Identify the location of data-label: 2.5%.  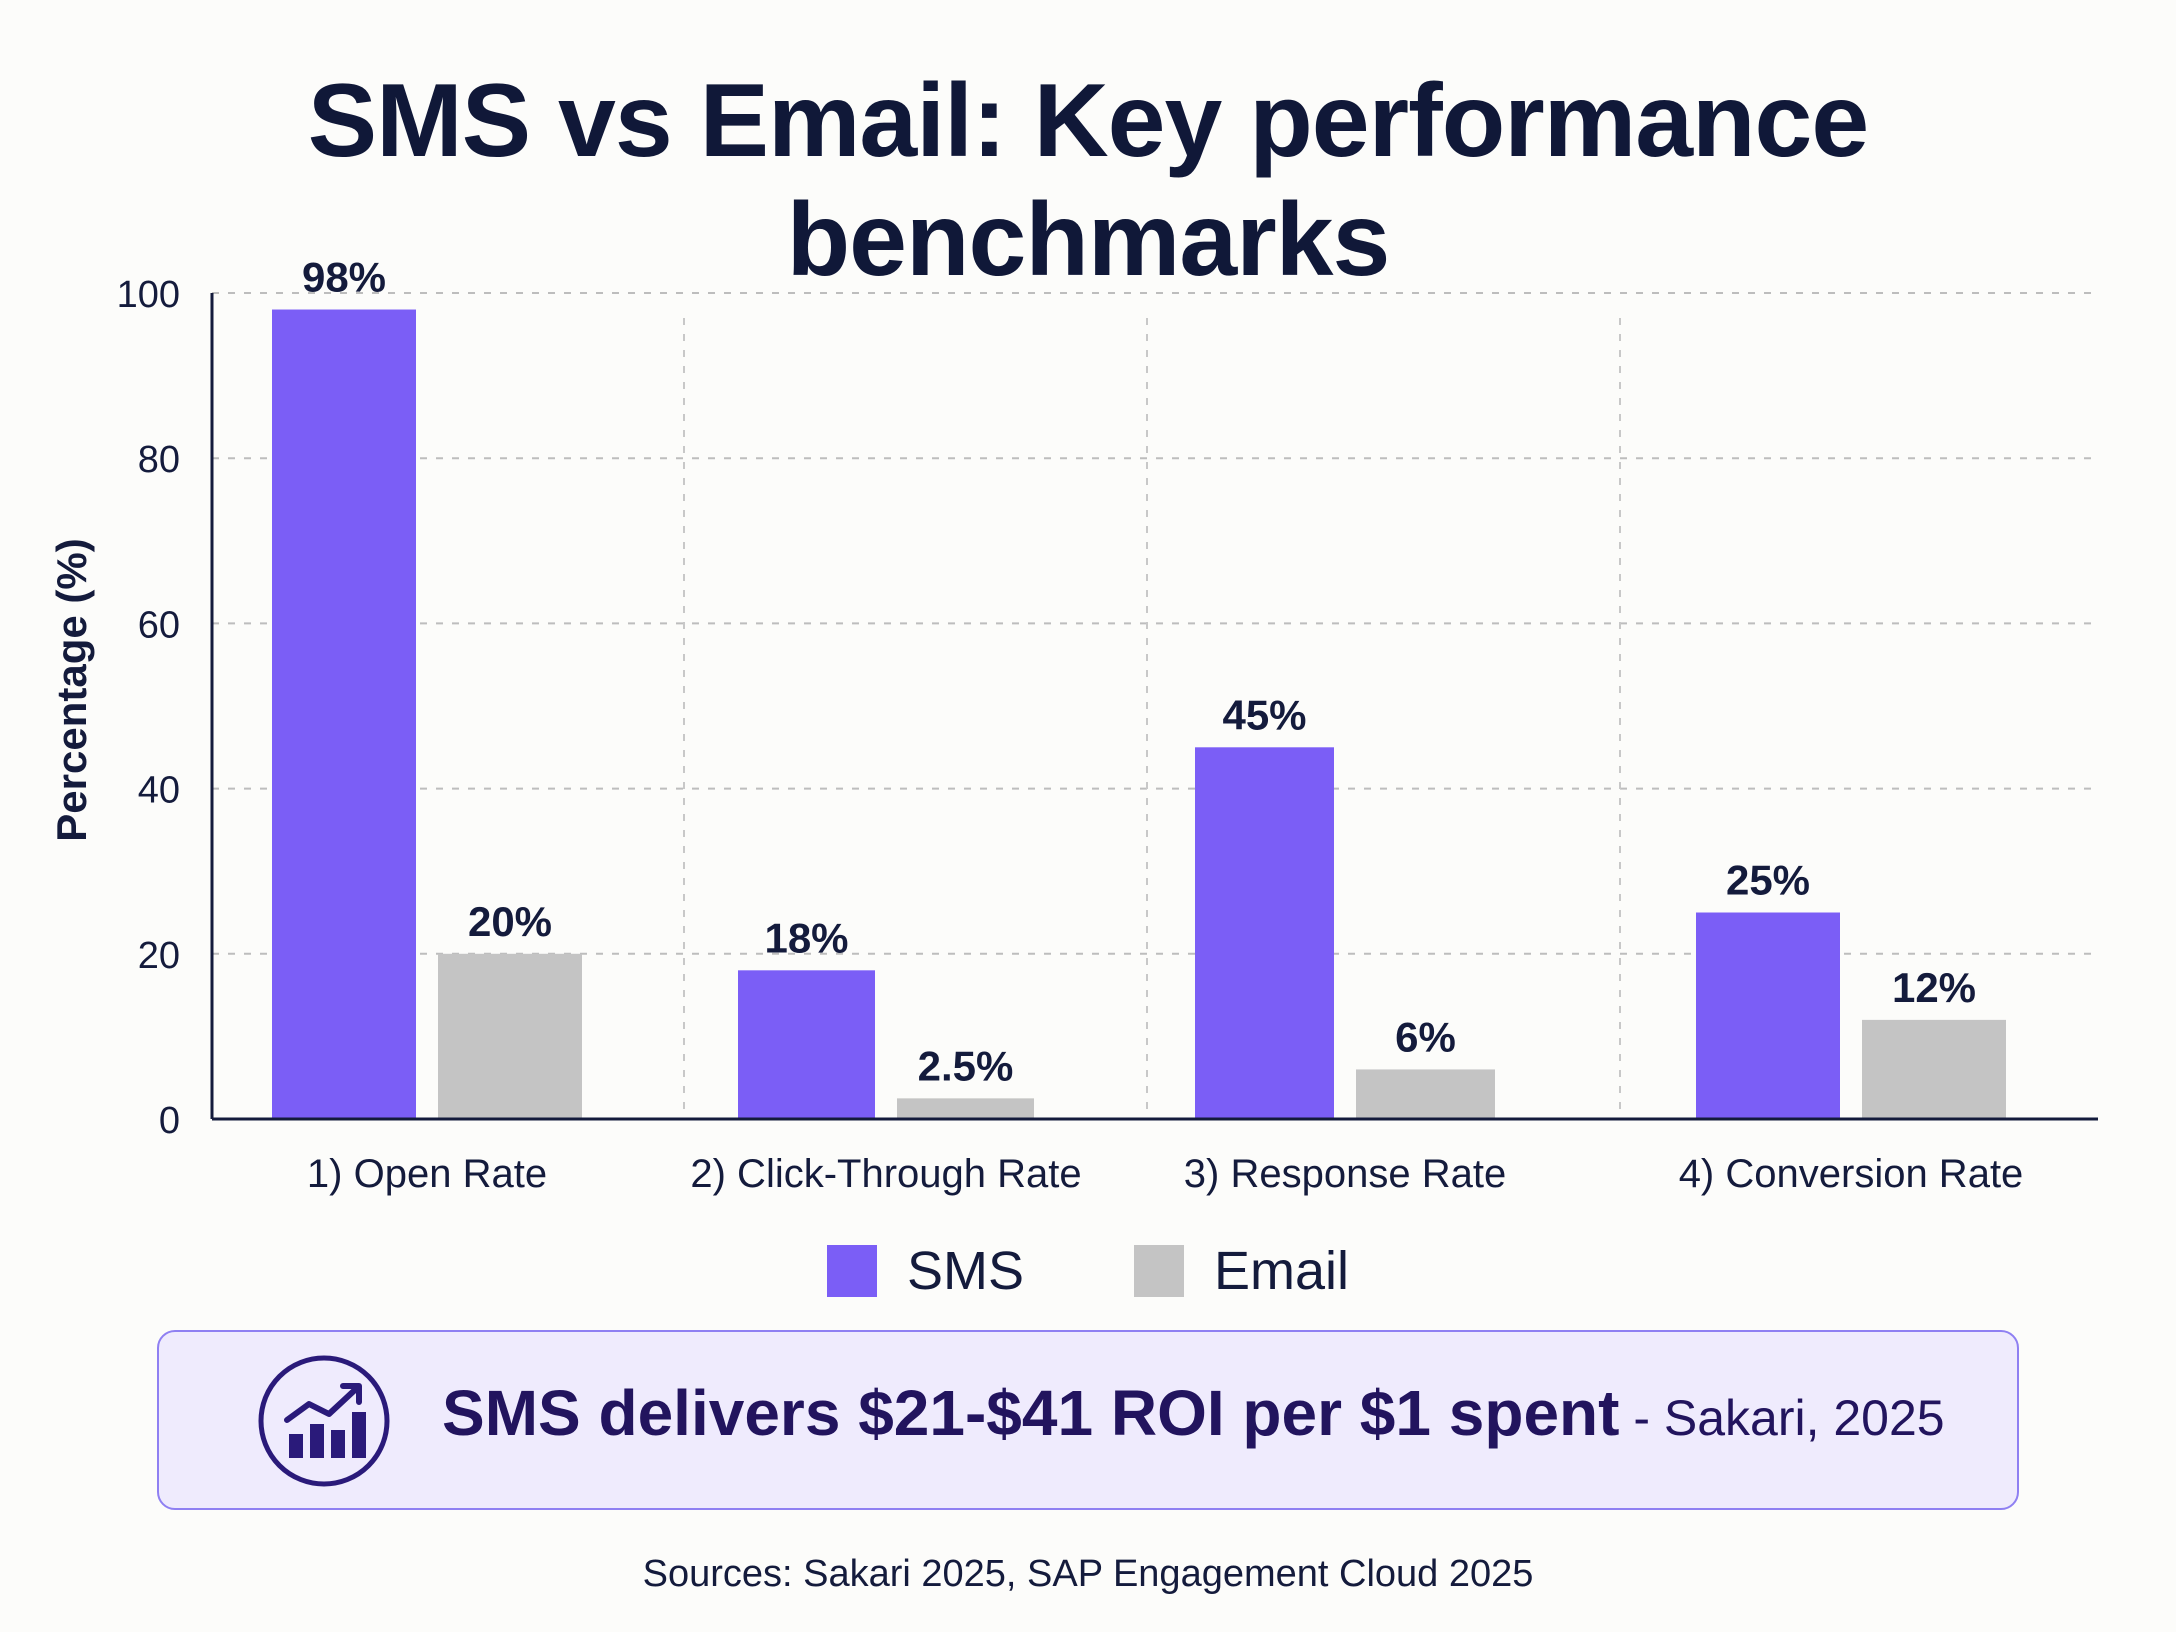
(966, 1065).